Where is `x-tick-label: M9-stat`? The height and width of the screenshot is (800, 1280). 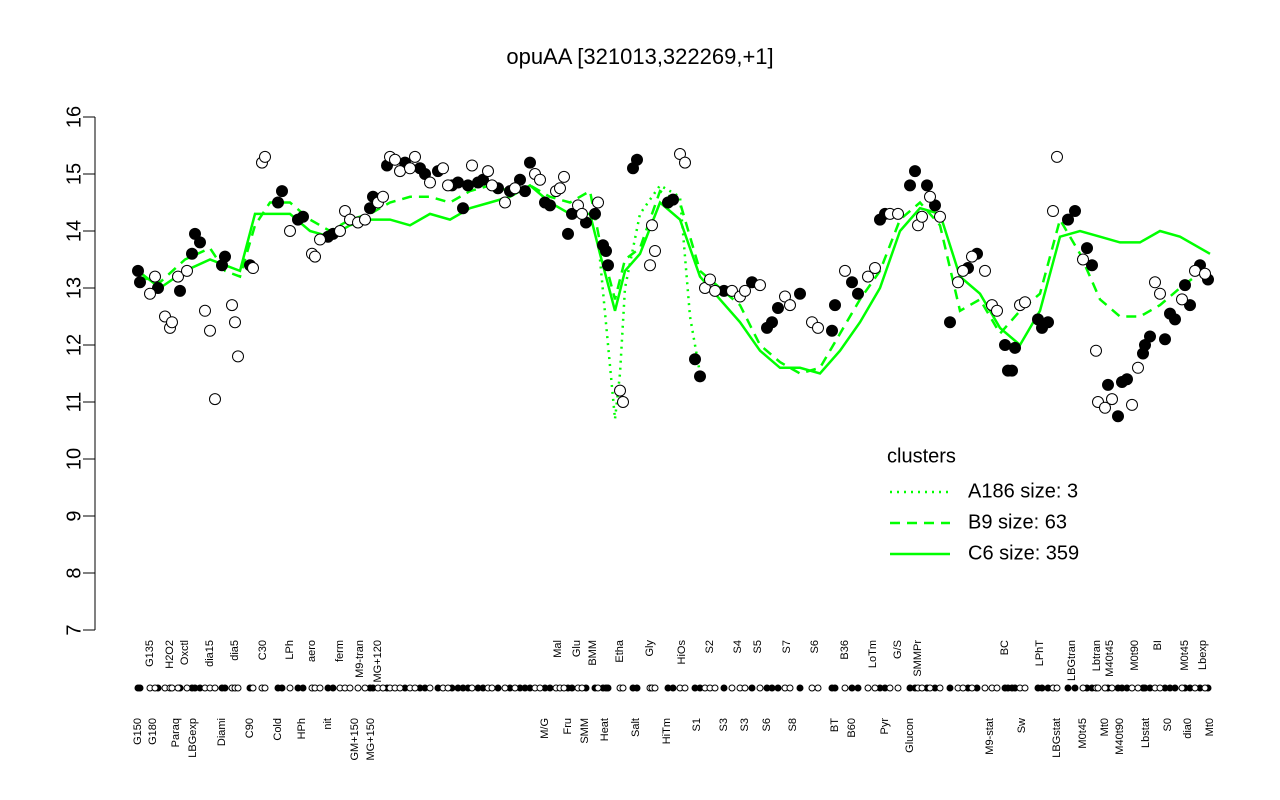
x-tick-label: M9-stat is located at coordinates (990, 736).